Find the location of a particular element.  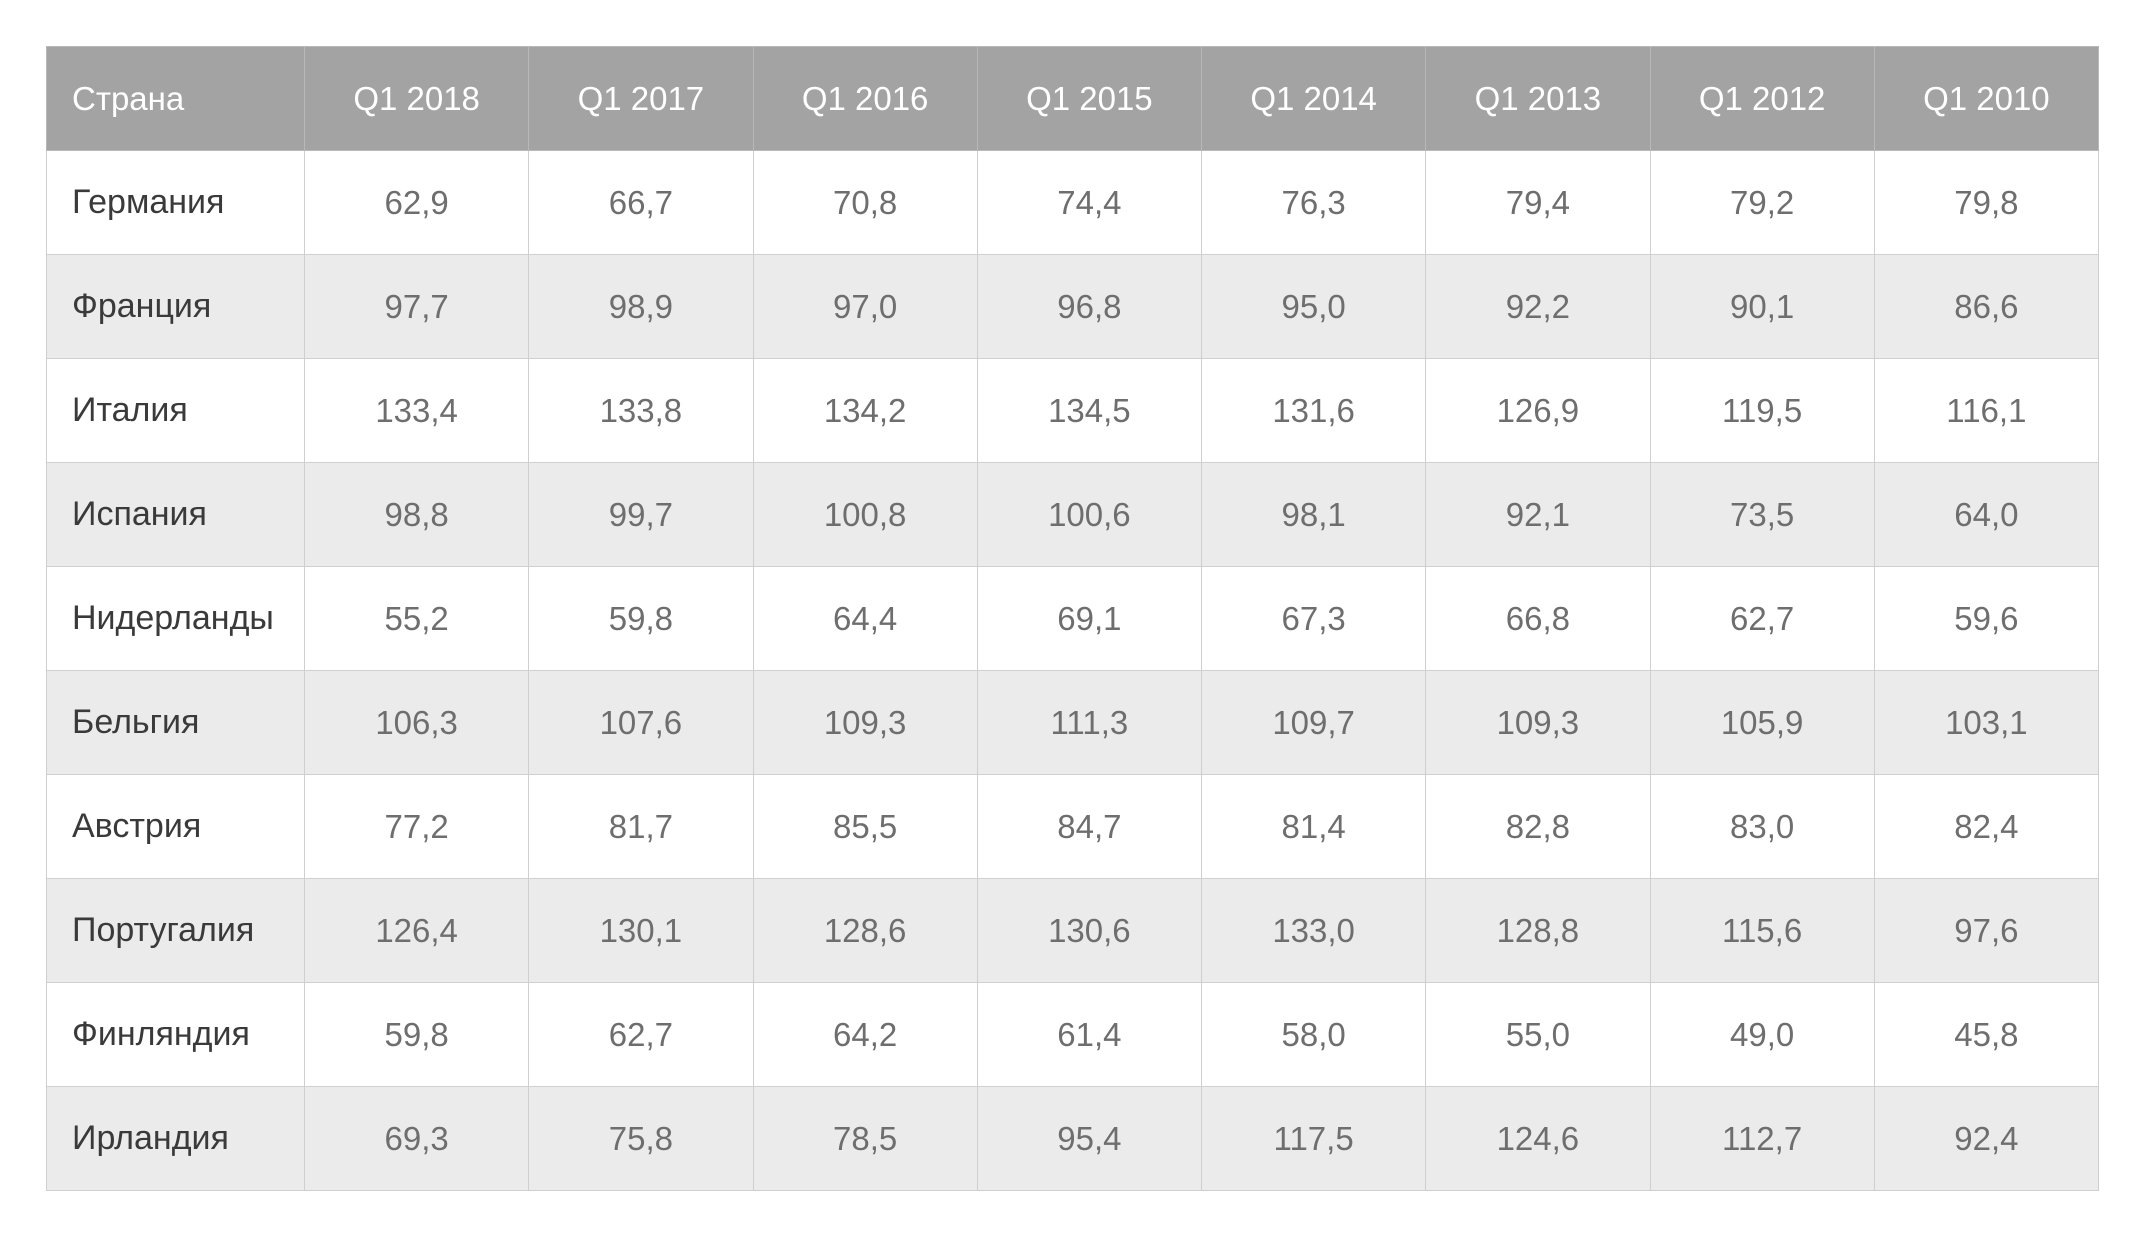

column-header-year: Q1 2013 is located at coordinates (1538, 98).